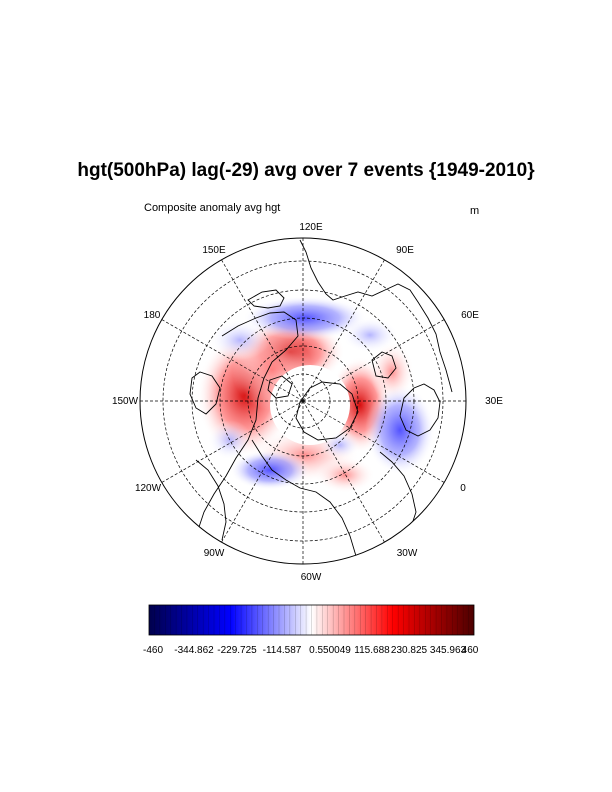  Describe the element at coordinates (475, 211) in the screenshot. I see `units-label: m` at that location.